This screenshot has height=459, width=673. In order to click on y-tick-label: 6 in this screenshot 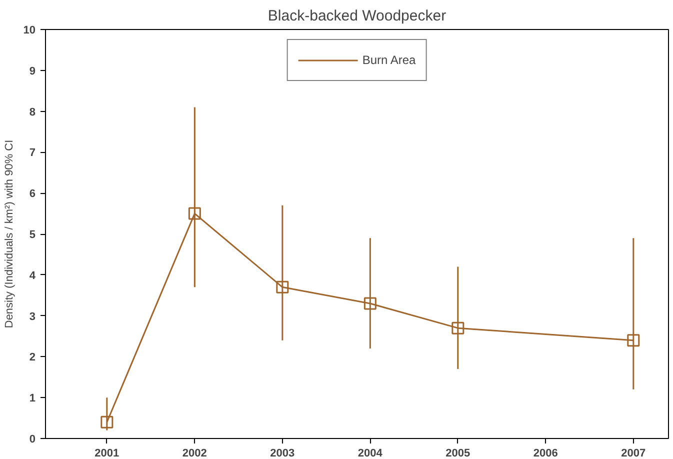, I will do `click(32, 194)`.